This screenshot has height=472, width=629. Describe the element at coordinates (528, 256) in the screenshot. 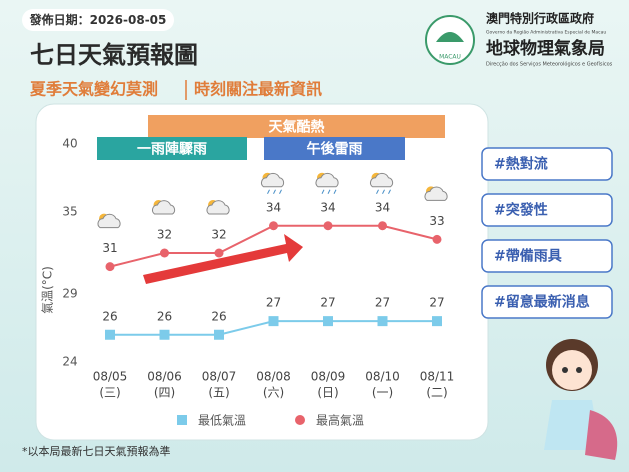

I see `tag: #帶備雨具` at that location.